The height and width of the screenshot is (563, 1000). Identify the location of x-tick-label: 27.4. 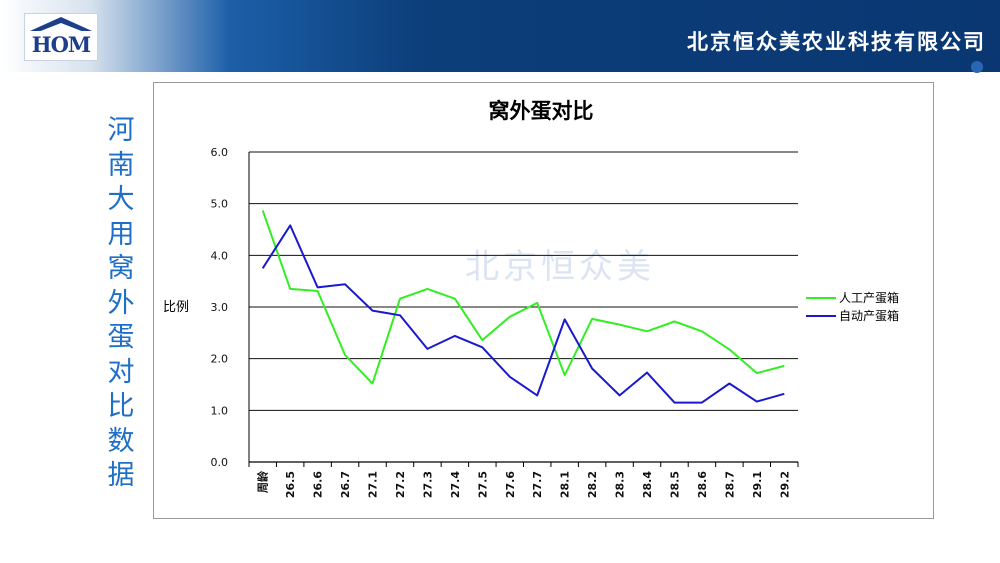
(455, 484).